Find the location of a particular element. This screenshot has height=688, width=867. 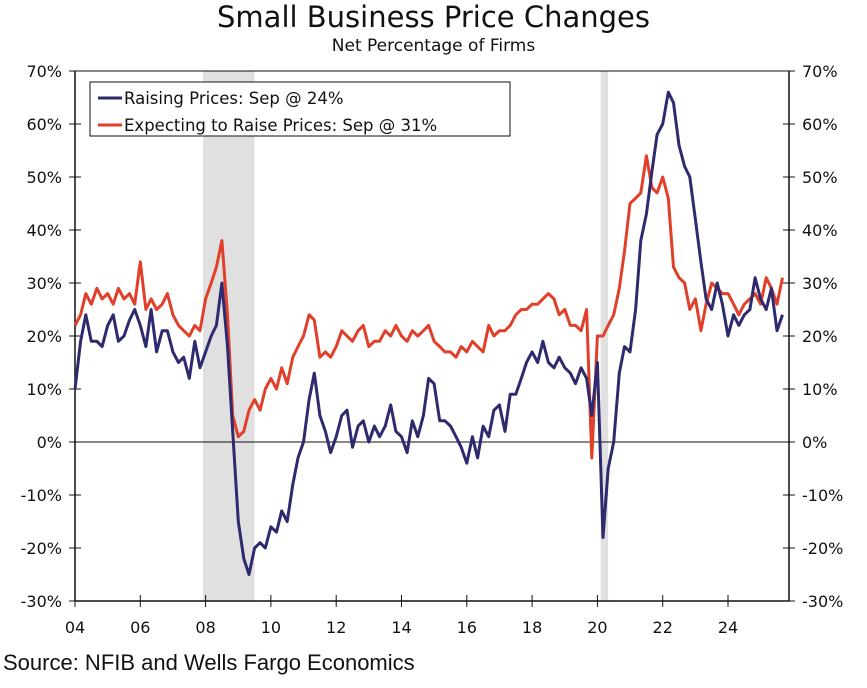

source-note: Source: NFIB and Wells Fargo Economics is located at coordinates (209, 662).